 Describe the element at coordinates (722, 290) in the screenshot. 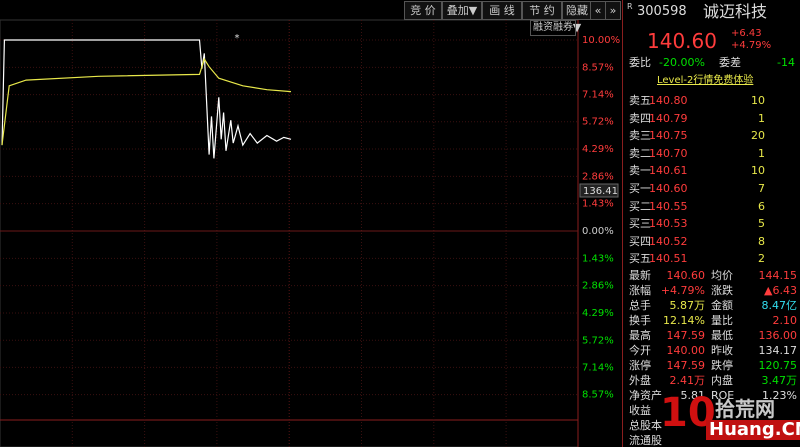

I see `stat-label: 涨跌` at that location.